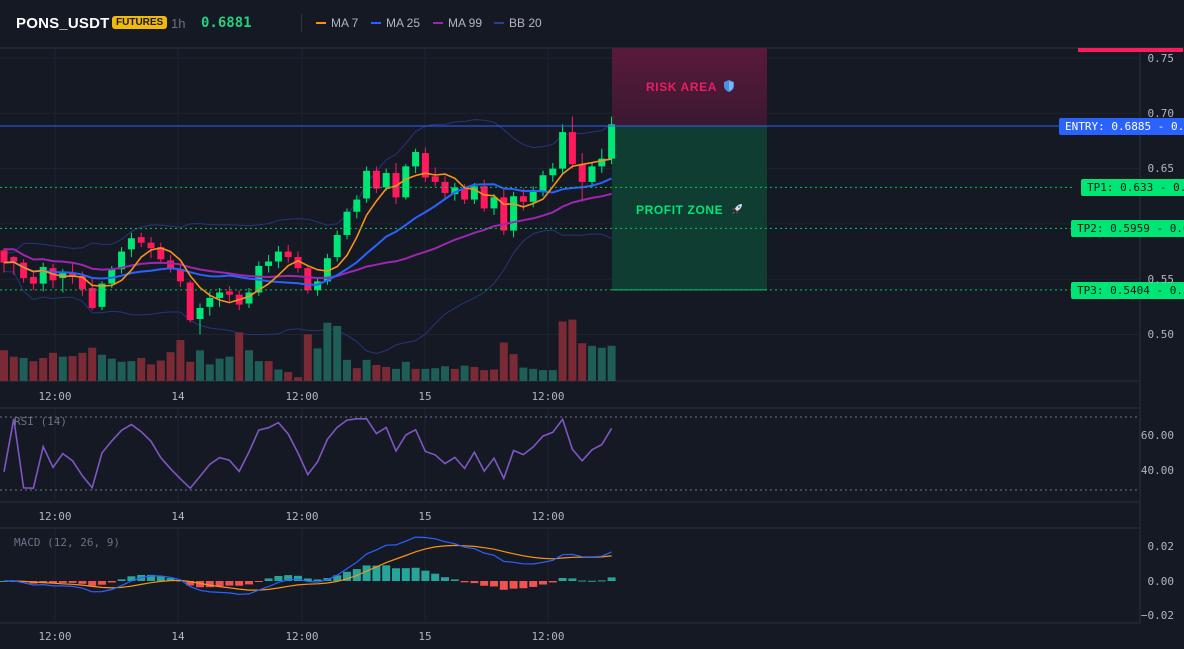 This screenshot has width=1184, height=649. What do you see at coordinates (395, 23) in the screenshot?
I see `legend-ma25: MA 25` at bounding box center [395, 23].